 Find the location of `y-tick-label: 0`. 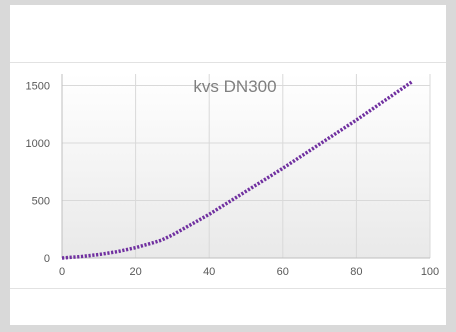

y-tick-label: 0 is located at coordinates (47, 259).